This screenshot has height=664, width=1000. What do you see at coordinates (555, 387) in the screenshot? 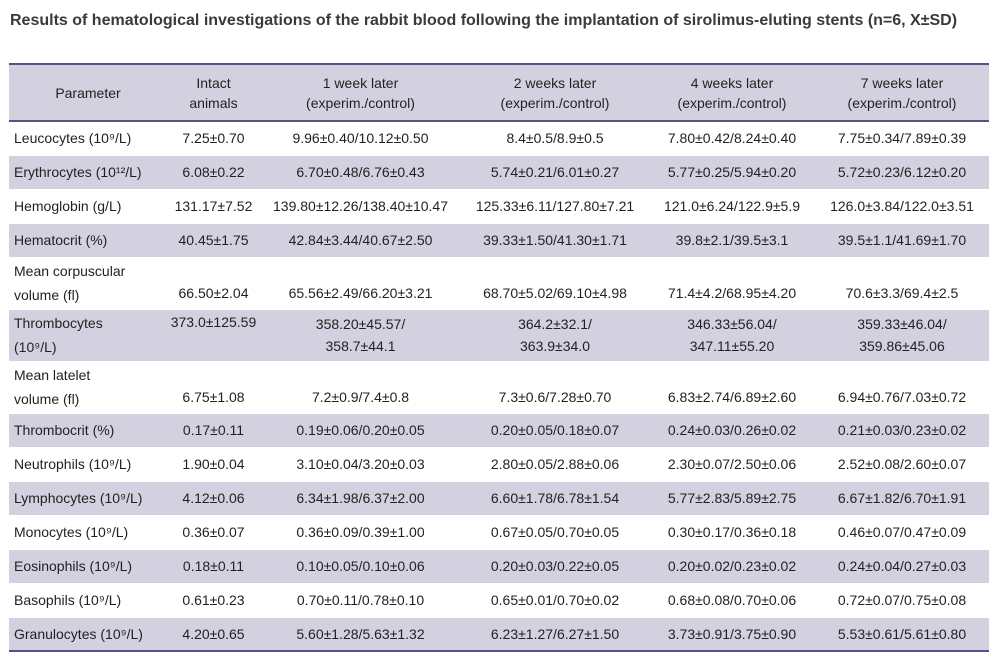
I see `cell-week2: 7.3±0.6/7.28±0.70` at bounding box center [555, 387].